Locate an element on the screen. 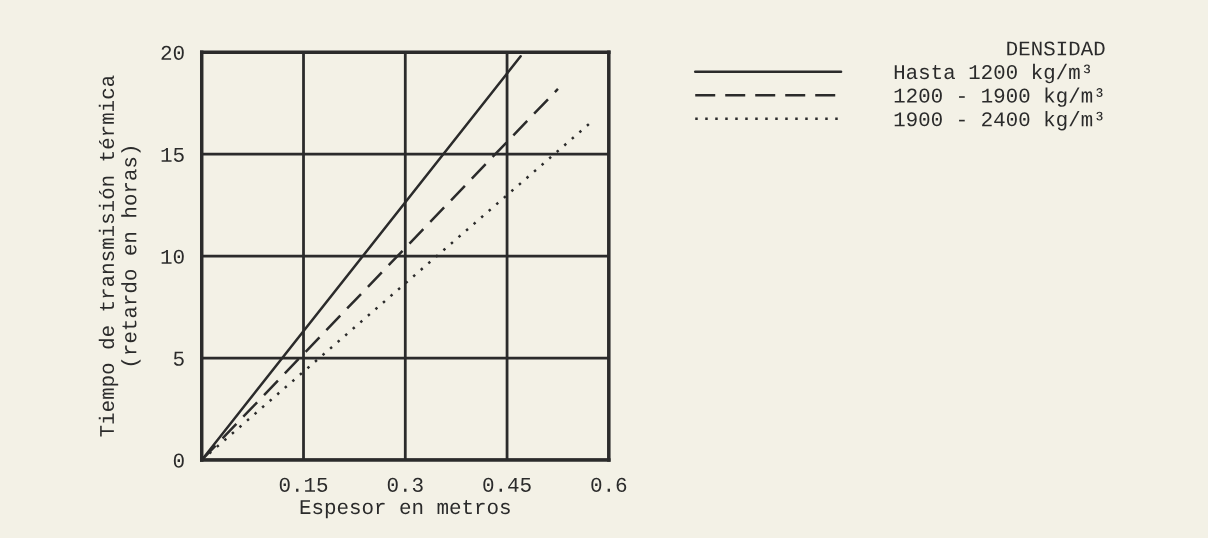 The image size is (1208, 538). legend-title: DENSIDAD is located at coordinates (1056, 48).